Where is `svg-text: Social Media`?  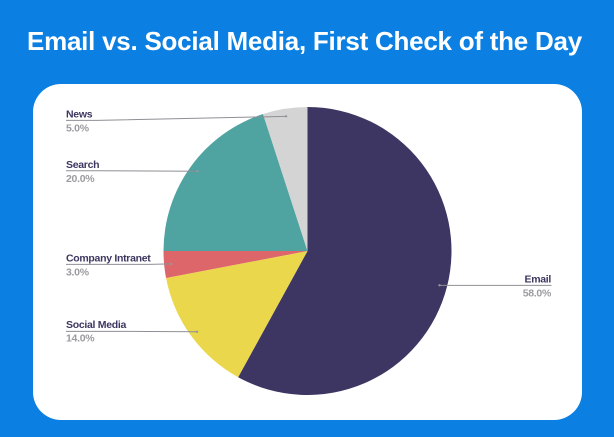 svg-text: Social Media is located at coordinates (96, 325).